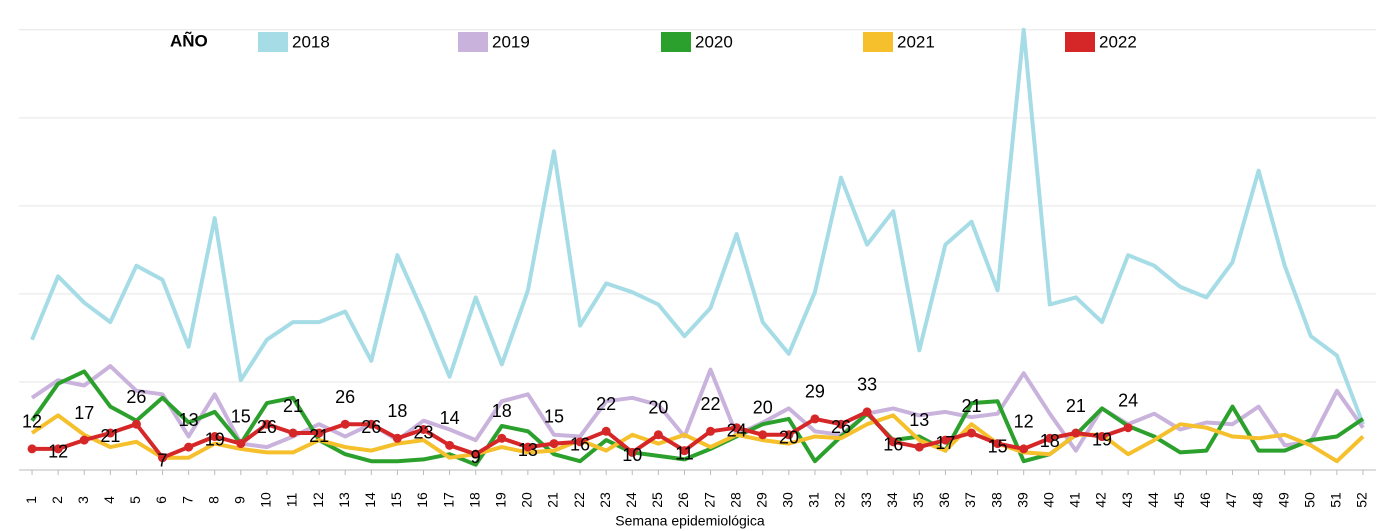  What do you see at coordinates (57, 500) in the screenshot?
I see `x-tick-label: 2` at bounding box center [57, 500].